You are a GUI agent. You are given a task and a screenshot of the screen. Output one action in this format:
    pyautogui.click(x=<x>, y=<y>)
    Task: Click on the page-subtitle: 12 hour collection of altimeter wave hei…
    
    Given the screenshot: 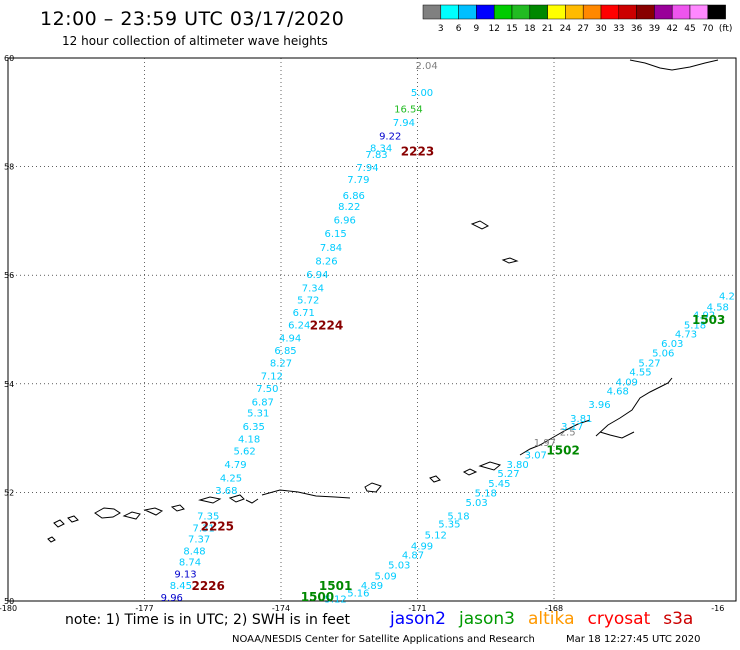 What is the action you would take?
    pyautogui.click(x=195, y=41)
    